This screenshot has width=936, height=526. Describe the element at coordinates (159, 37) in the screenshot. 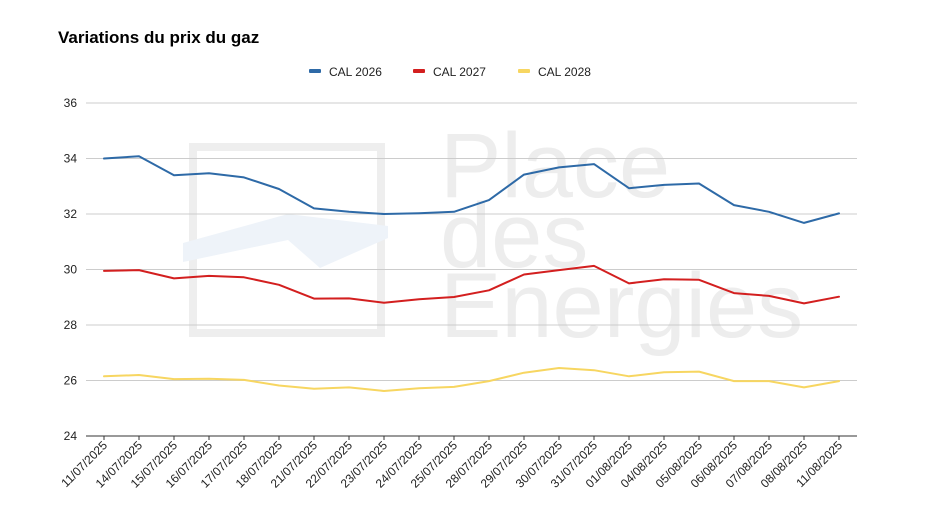

I see `chart-title: Variations du prix du gaz` at that location.